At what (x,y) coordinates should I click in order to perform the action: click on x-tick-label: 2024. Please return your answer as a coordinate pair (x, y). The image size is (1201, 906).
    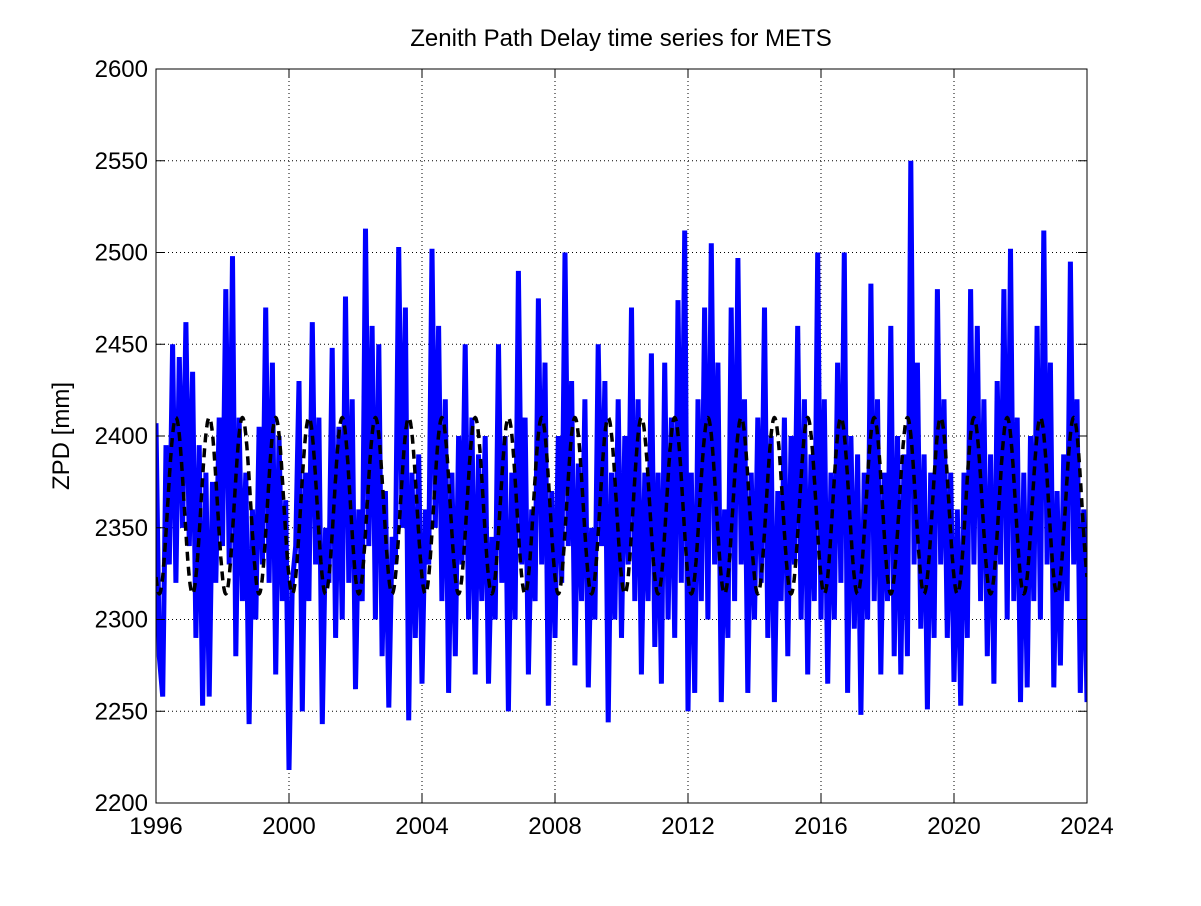
    Looking at the image, I should click on (1086, 826).